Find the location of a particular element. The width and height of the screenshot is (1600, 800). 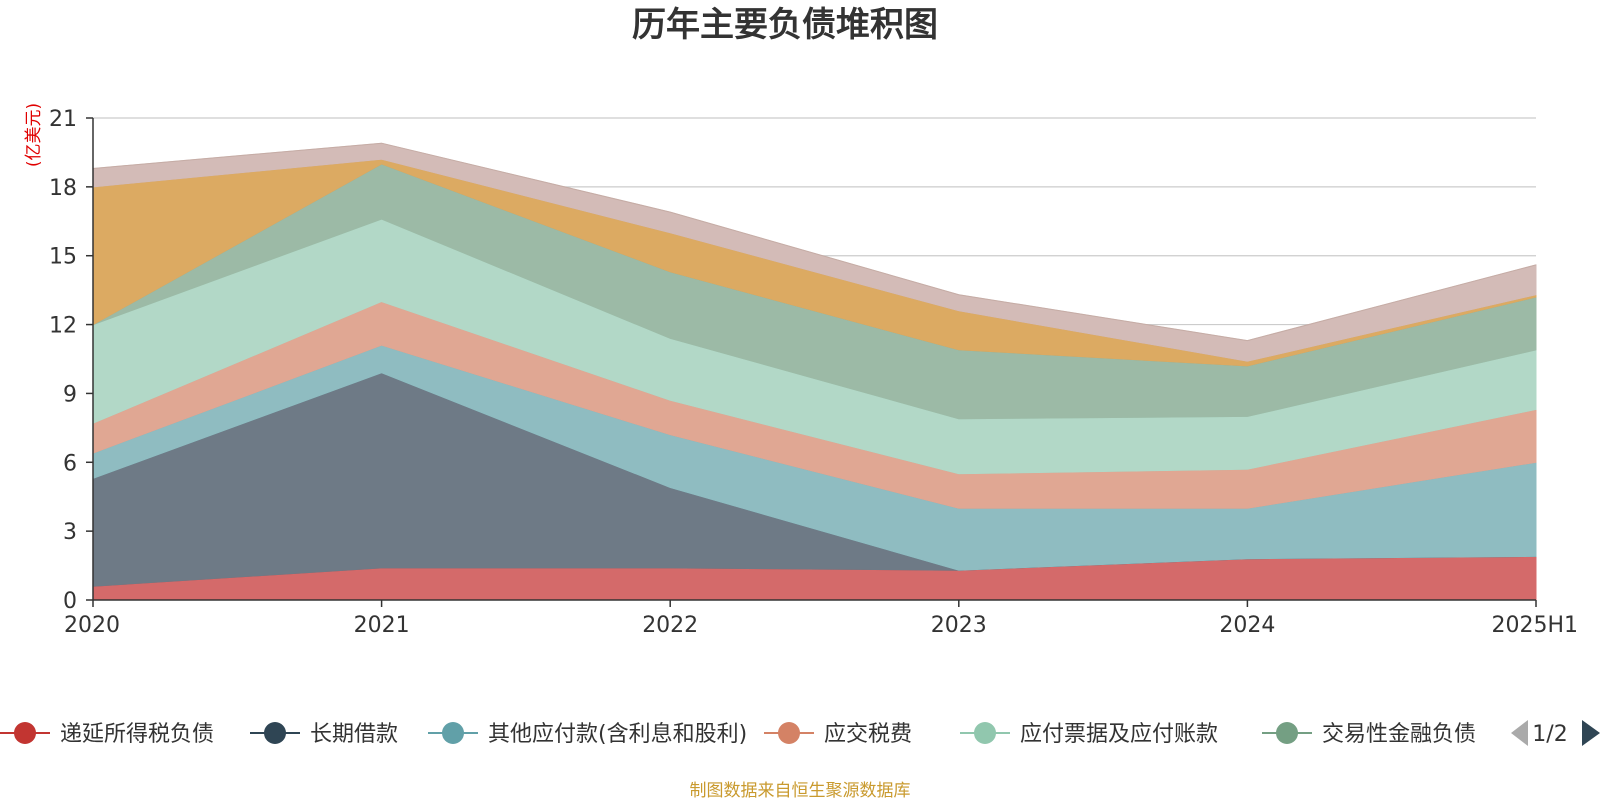

y-tick-label: 21 is located at coordinates (63, 119).